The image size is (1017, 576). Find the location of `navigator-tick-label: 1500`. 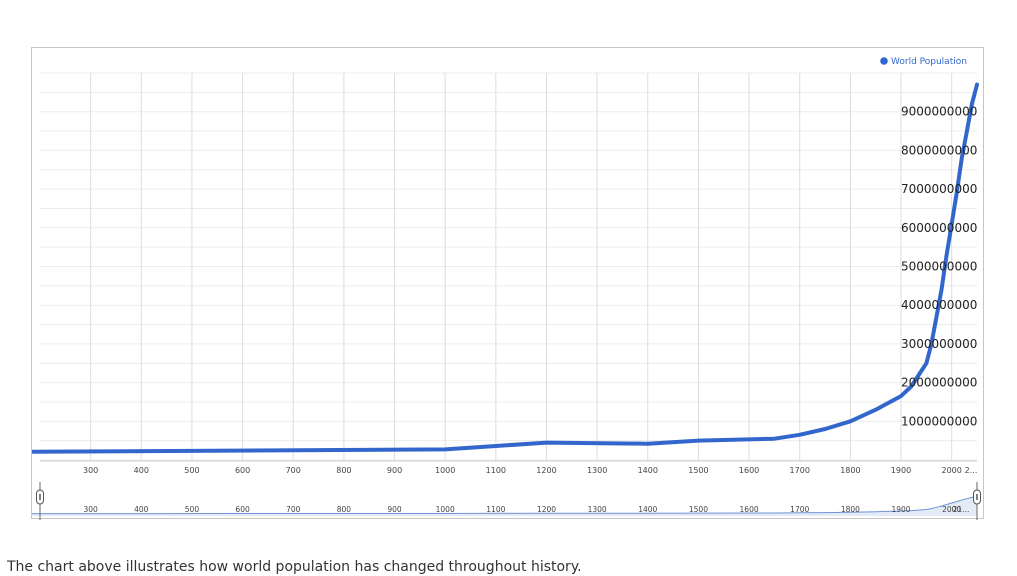

navigator-tick-label: 1500 is located at coordinates (698, 509).